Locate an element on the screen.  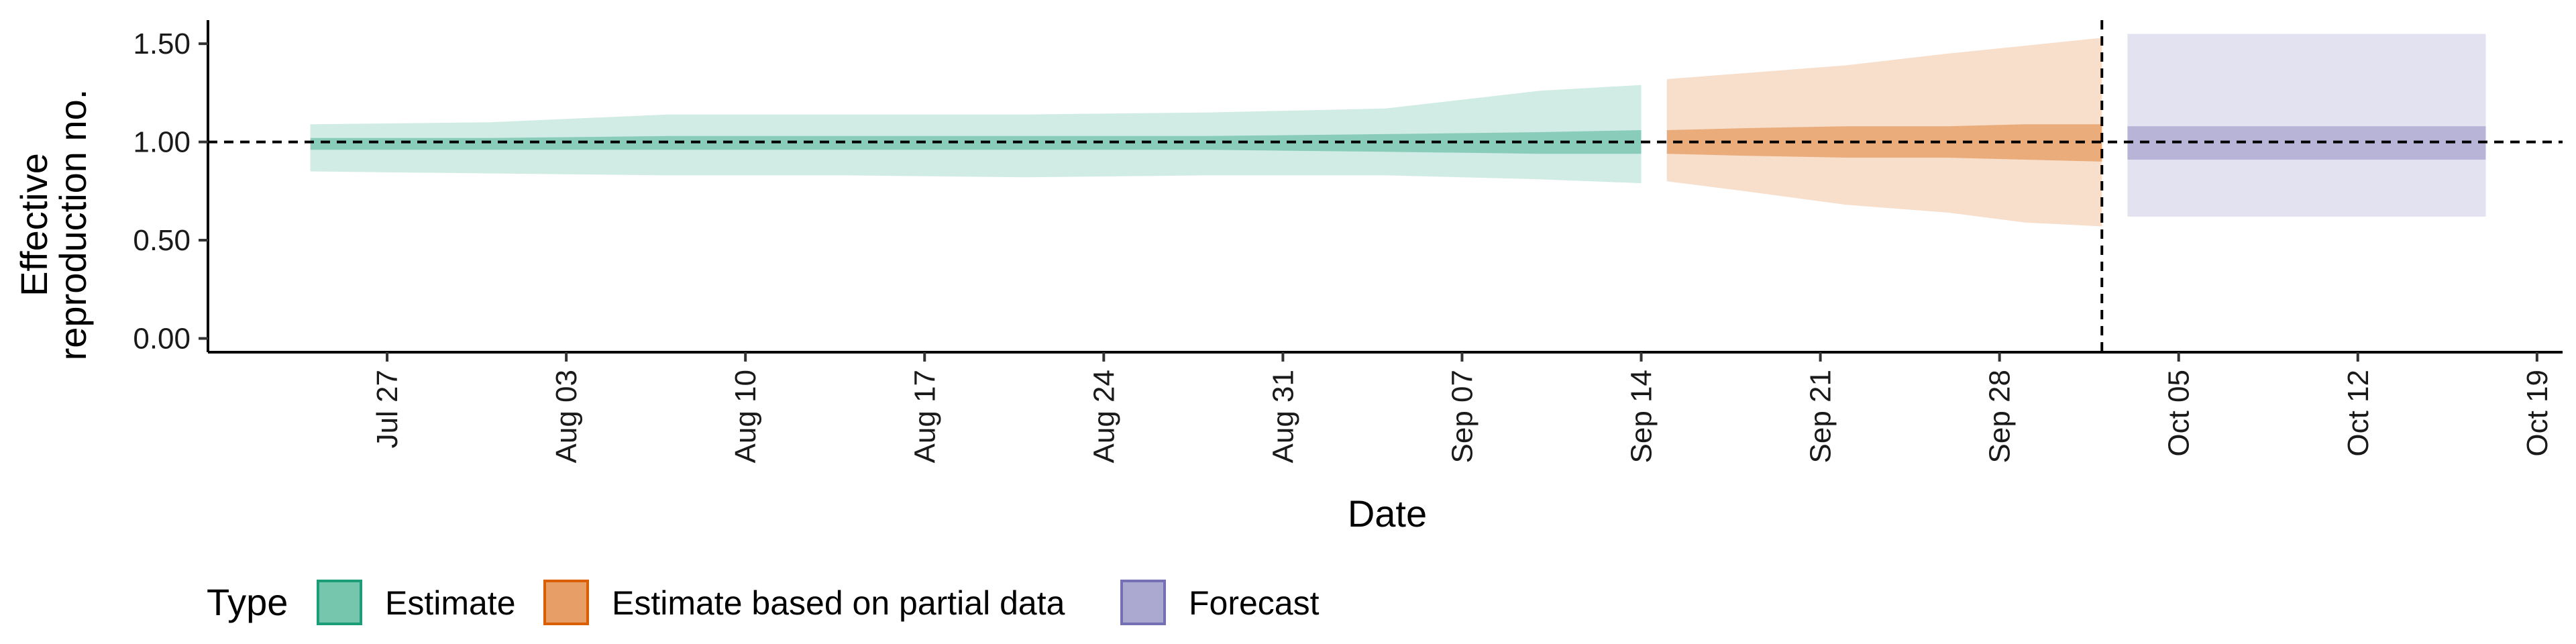
legend-swatch-partial-data is located at coordinates (566, 602).